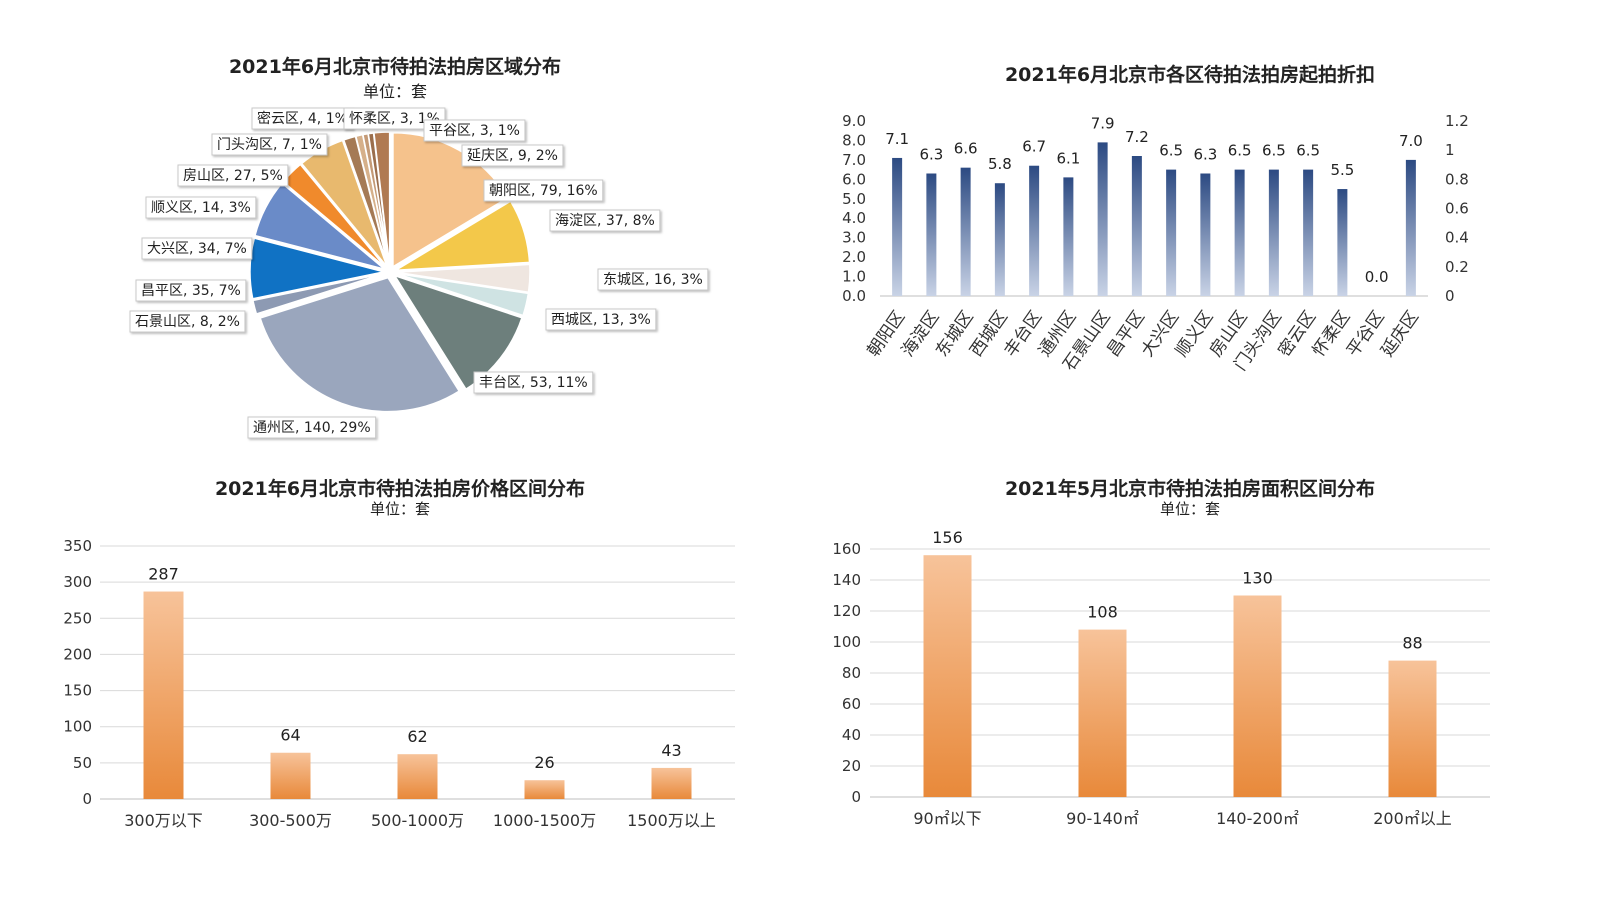 Image resolution: width=1600 pixels, height=900 pixels. Describe the element at coordinates (931, 155) in the screenshot. I see `data-label-1: 6.3` at that location.